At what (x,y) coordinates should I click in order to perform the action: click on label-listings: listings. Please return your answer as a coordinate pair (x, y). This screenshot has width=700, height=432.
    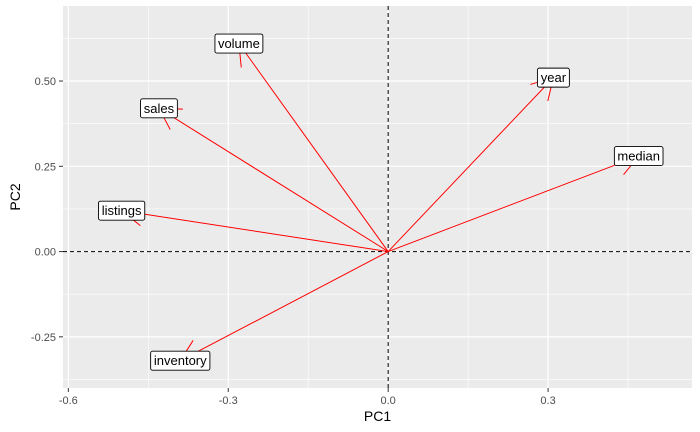
    Looking at the image, I should click on (122, 210).